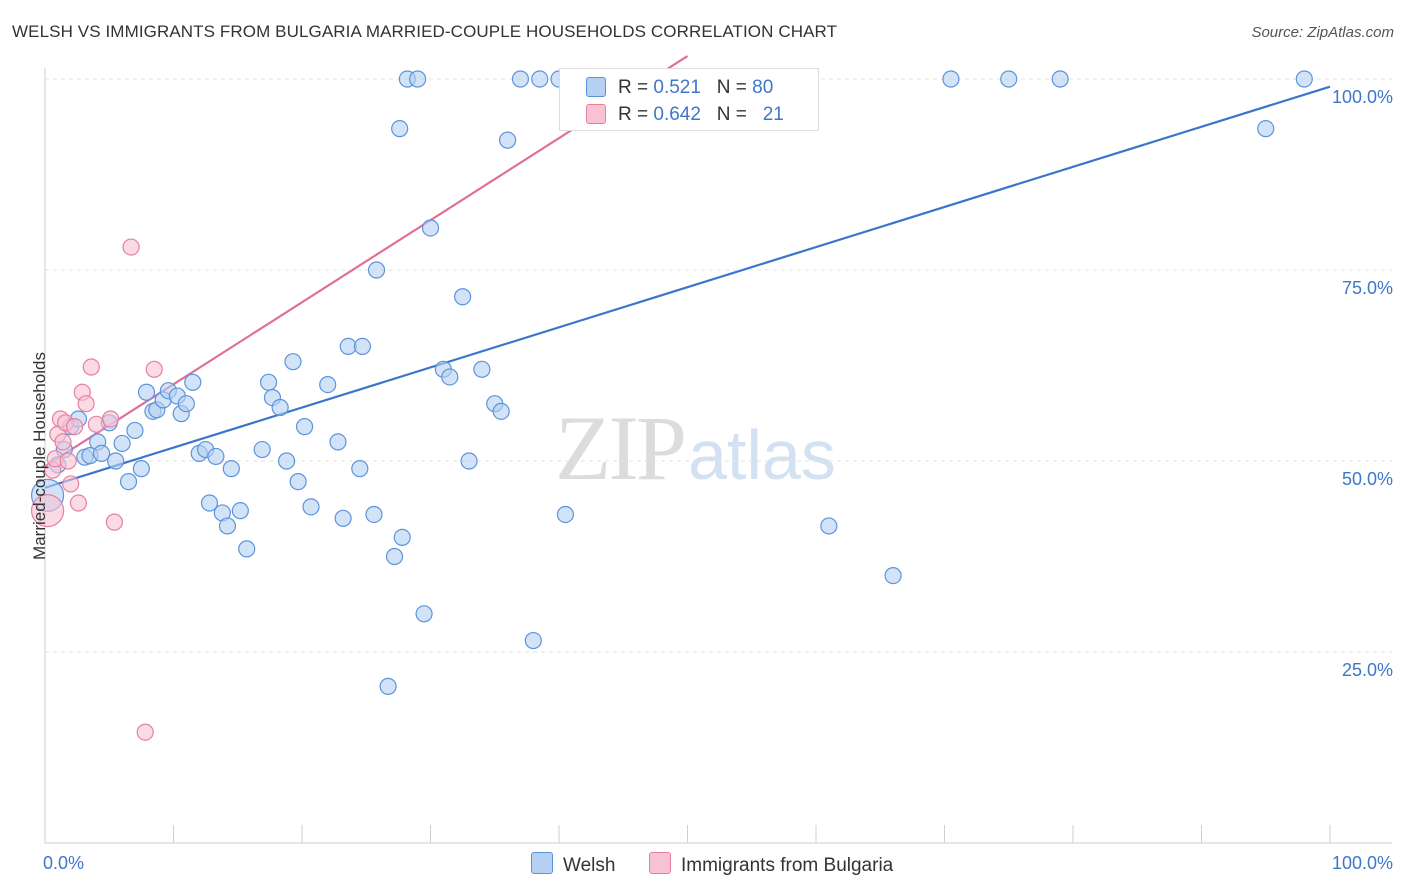 The image size is (1406, 892). Describe the element at coordinates (1362, 97) in the screenshot. I see `y-tick-label-100: 100.0%` at that location.